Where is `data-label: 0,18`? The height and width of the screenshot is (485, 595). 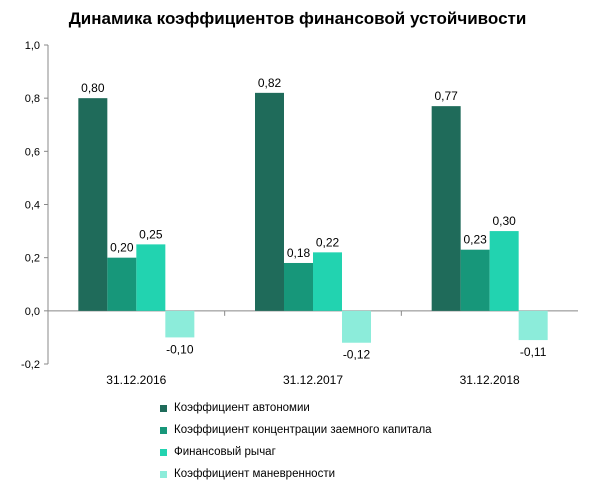
data-label: 0,18 is located at coordinates (299, 253).